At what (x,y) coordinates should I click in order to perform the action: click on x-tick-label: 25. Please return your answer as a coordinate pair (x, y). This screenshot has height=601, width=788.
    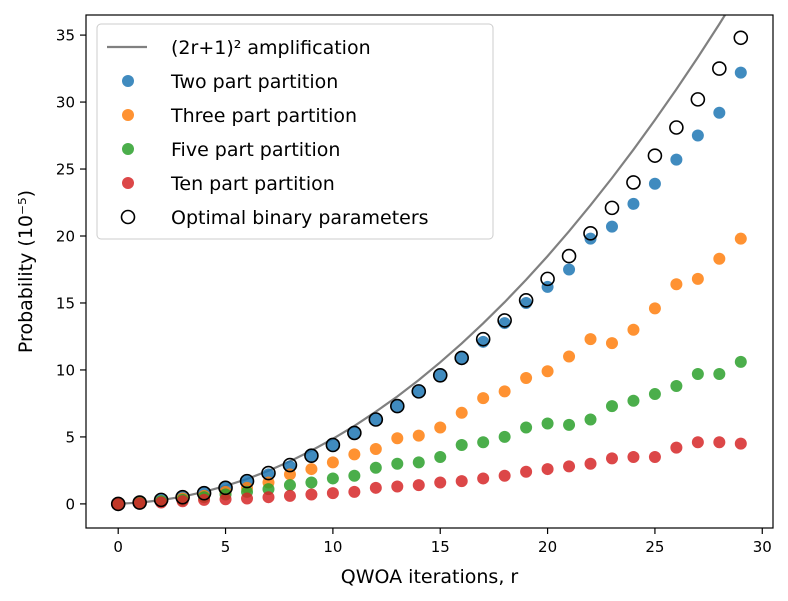
    Looking at the image, I should click on (654, 547).